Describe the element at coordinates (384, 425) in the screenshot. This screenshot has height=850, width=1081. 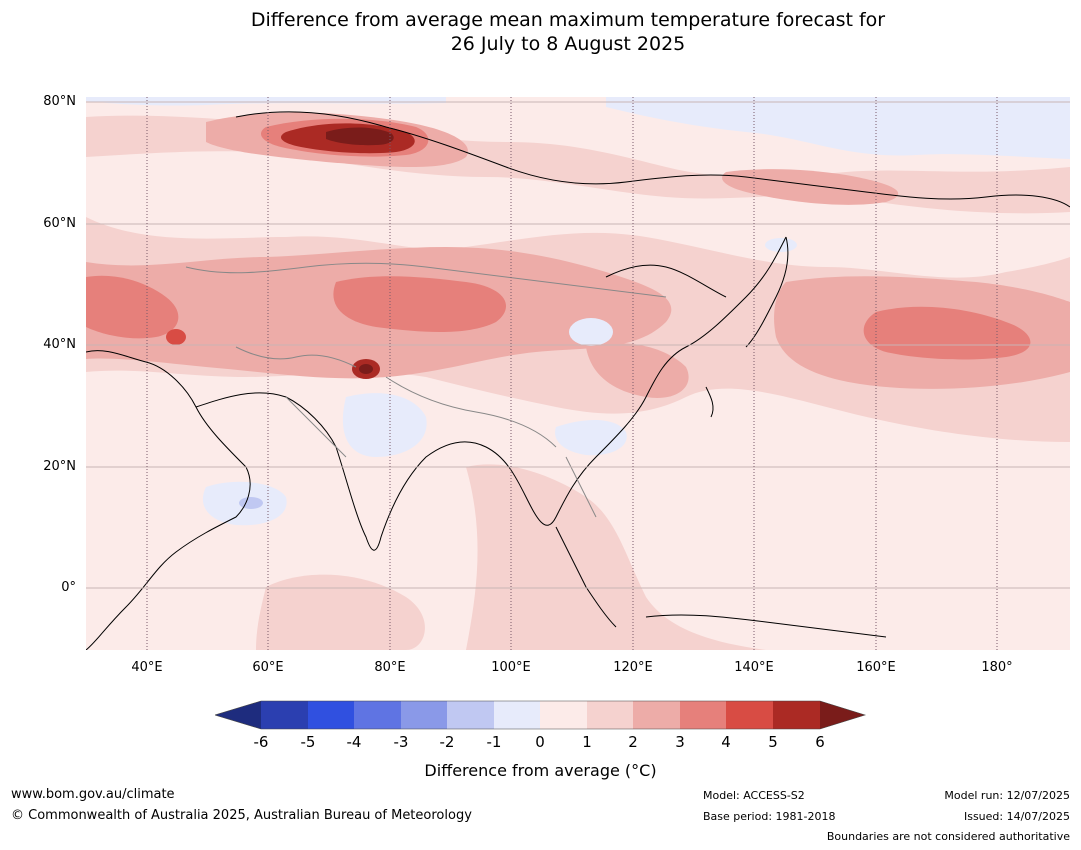
I see `anomaly-cool-india-north` at that location.